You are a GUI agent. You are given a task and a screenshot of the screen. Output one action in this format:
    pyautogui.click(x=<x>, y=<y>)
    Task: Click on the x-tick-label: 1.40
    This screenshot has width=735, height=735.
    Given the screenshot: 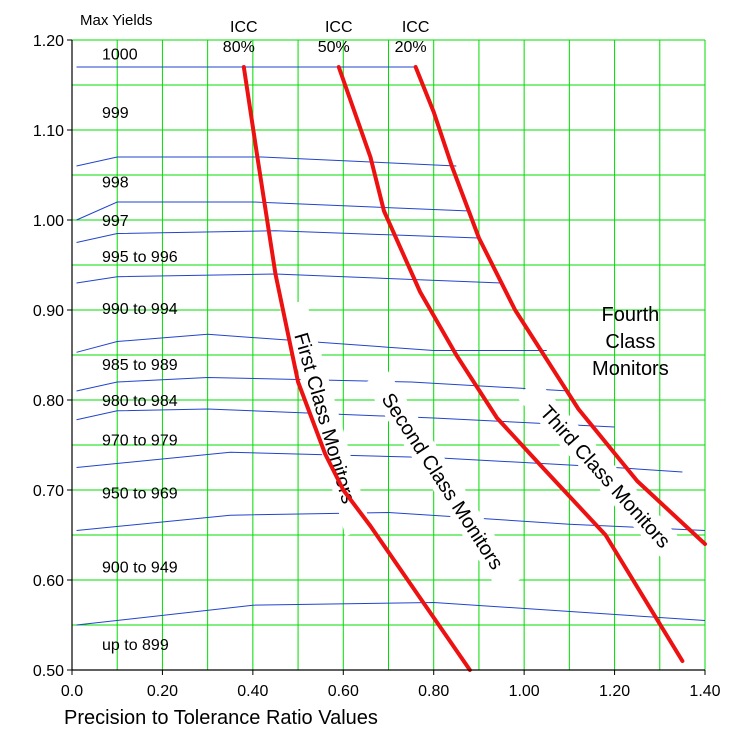 What is the action you would take?
    pyautogui.click(x=704, y=691)
    